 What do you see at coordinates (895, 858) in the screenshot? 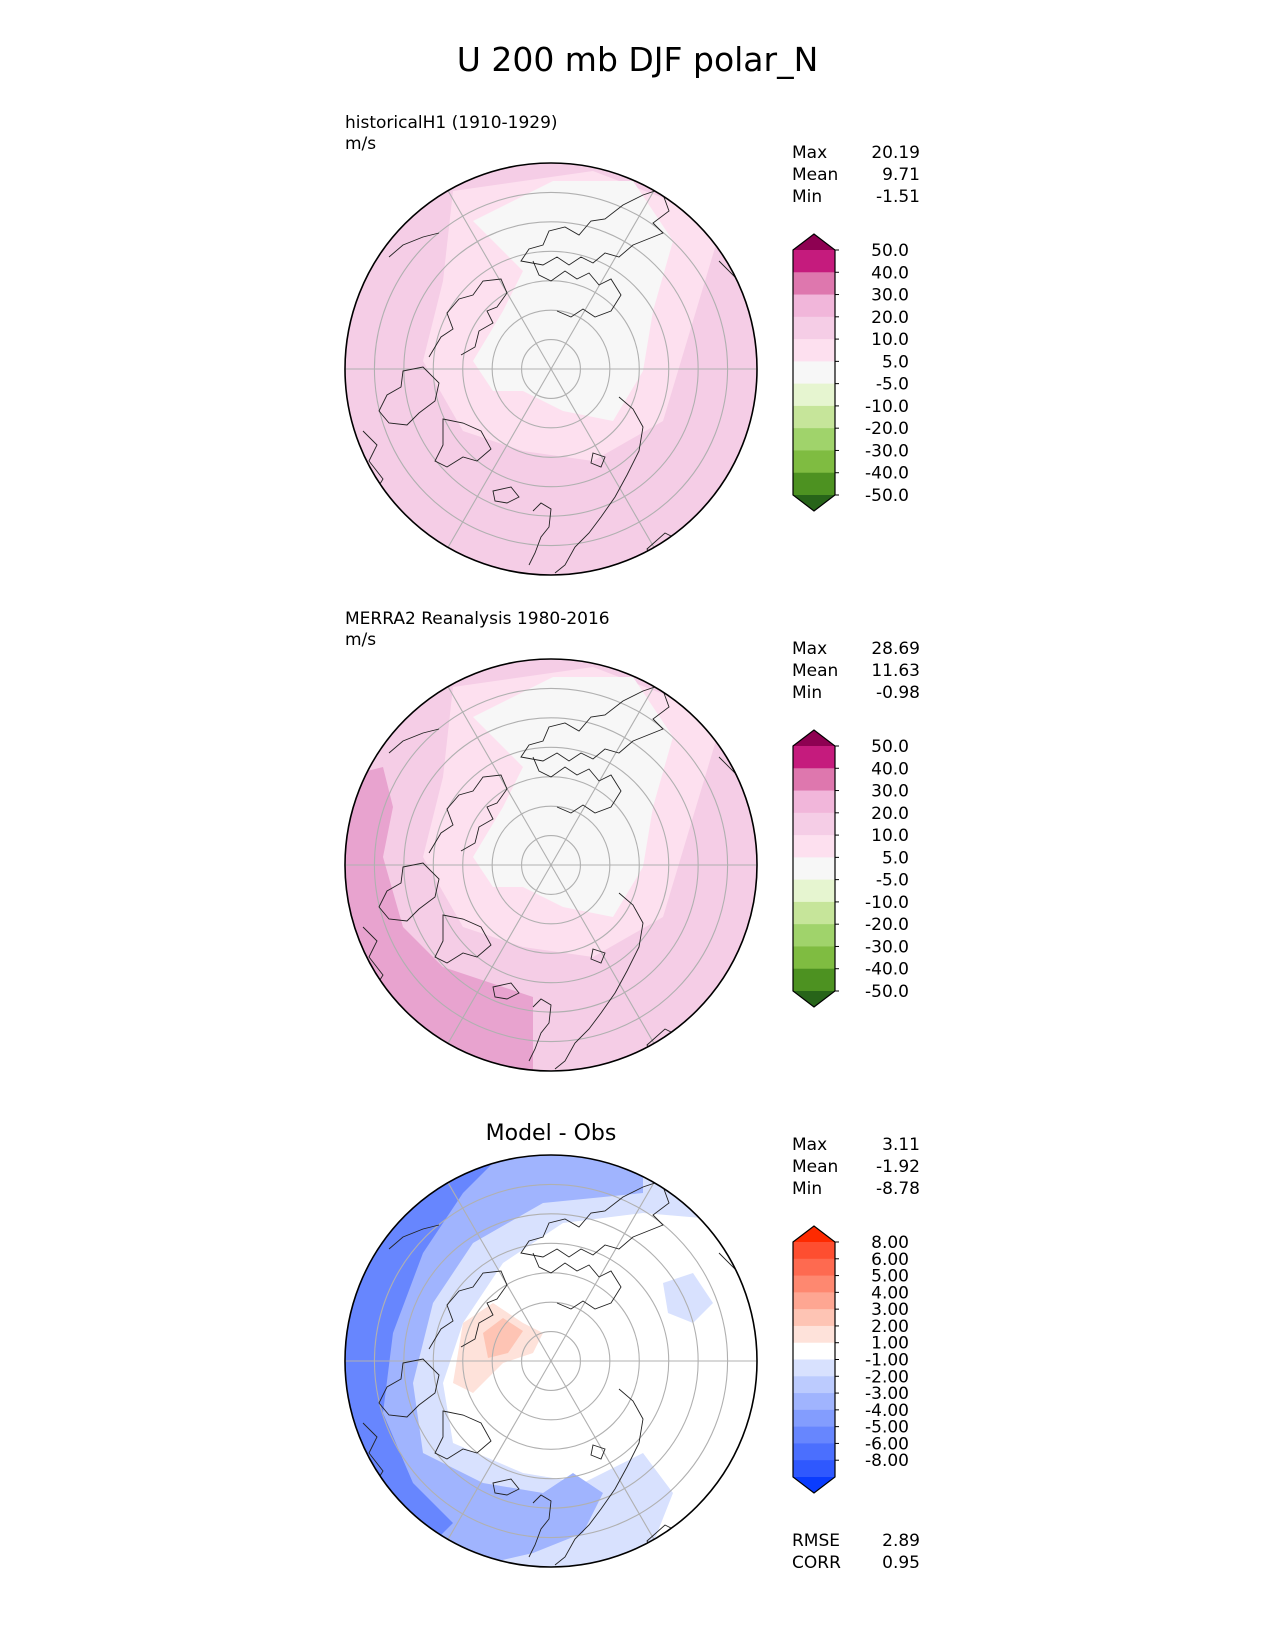
I see `colorbar-tick-label: 5.0` at bounding box center [895, 858].